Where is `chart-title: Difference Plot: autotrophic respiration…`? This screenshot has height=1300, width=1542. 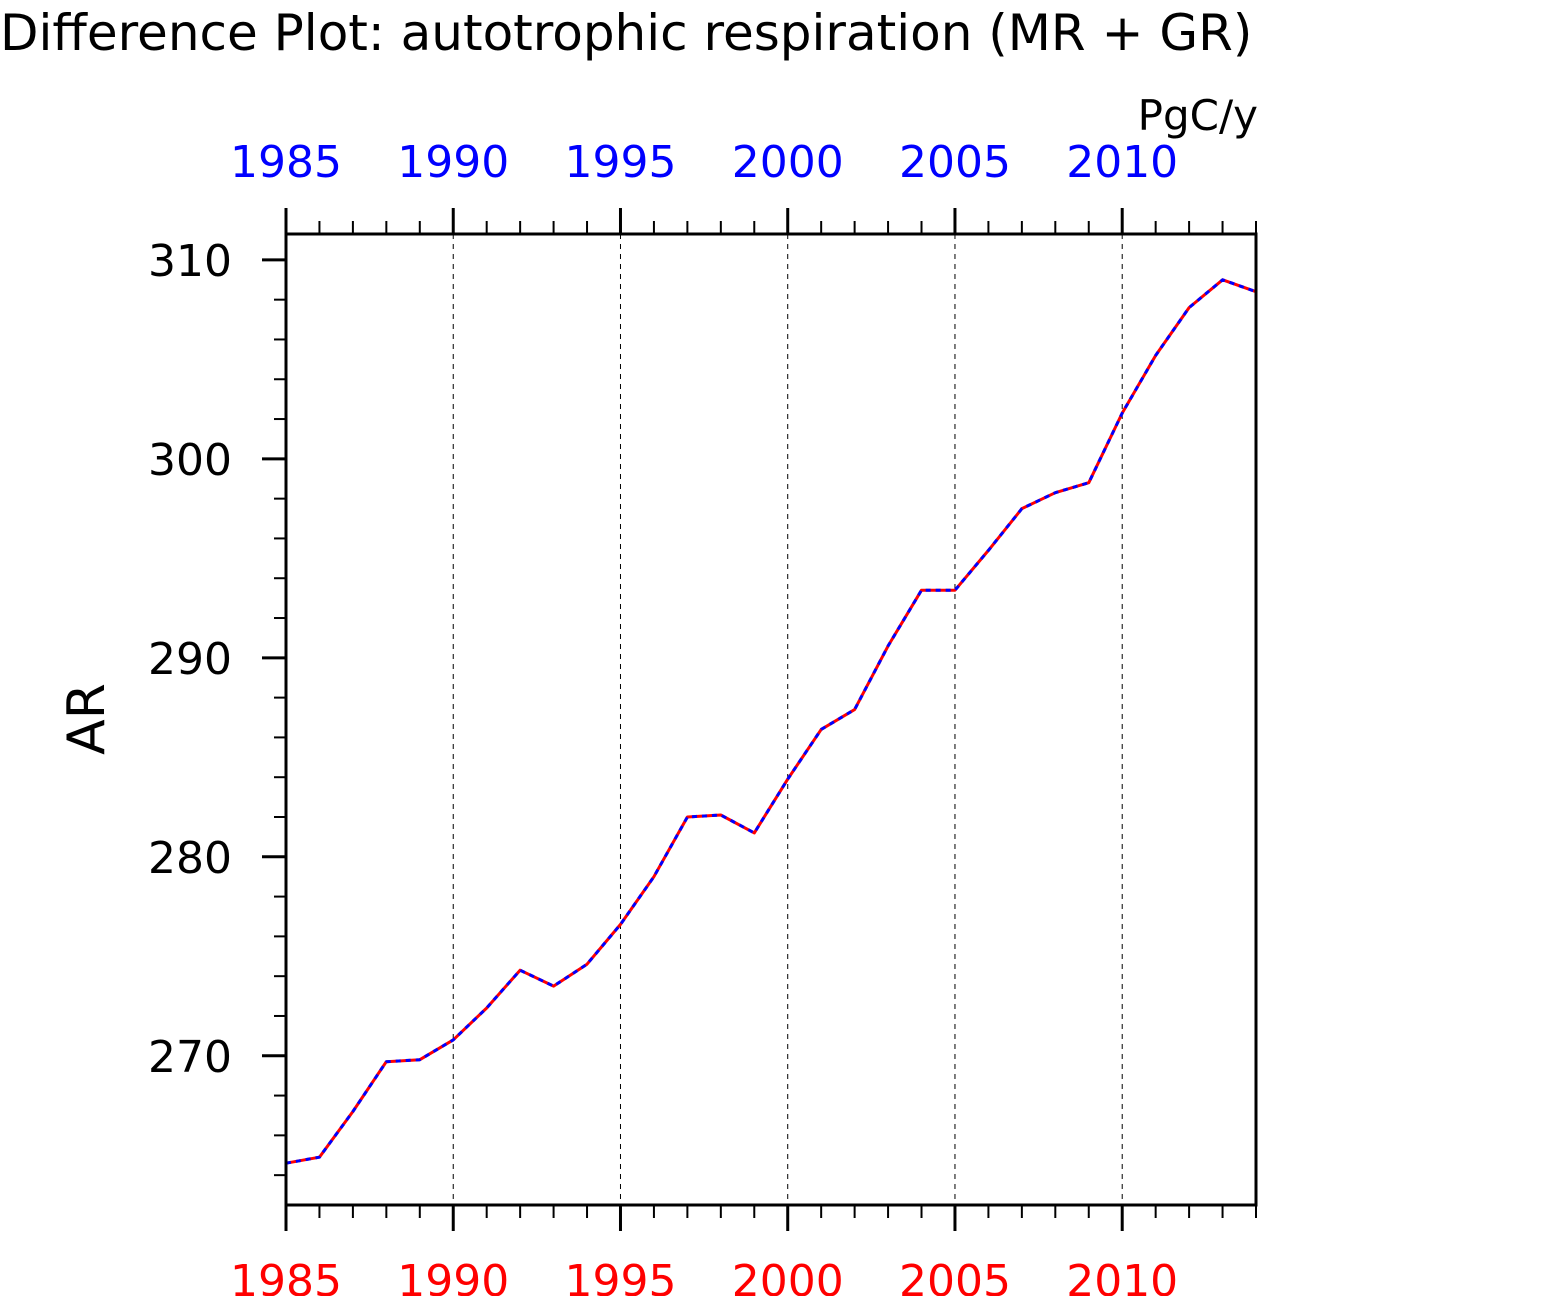
chart-title: Difference Plot: autotrophic respiration… is located at coordinates (626, 33).